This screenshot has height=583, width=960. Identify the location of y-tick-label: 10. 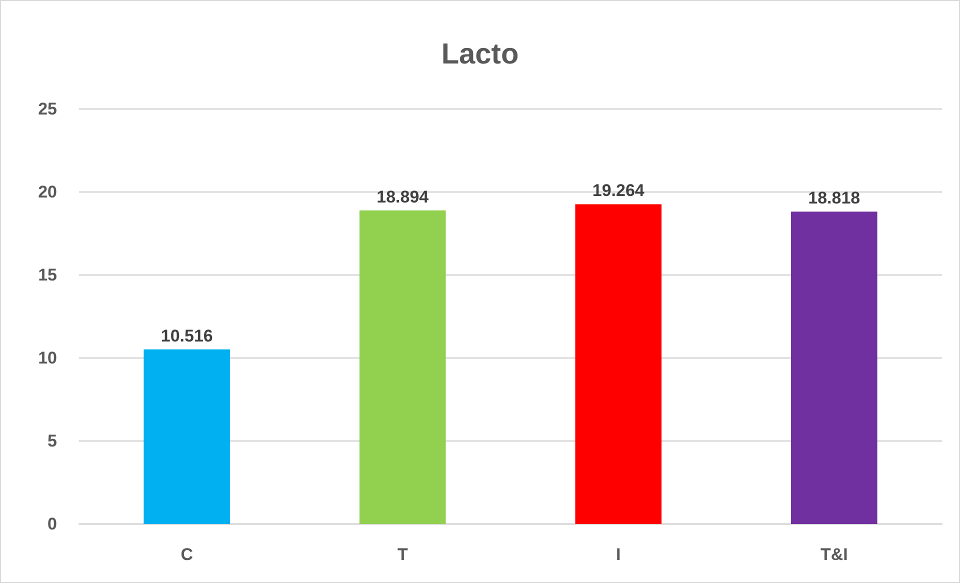
(47, 358).